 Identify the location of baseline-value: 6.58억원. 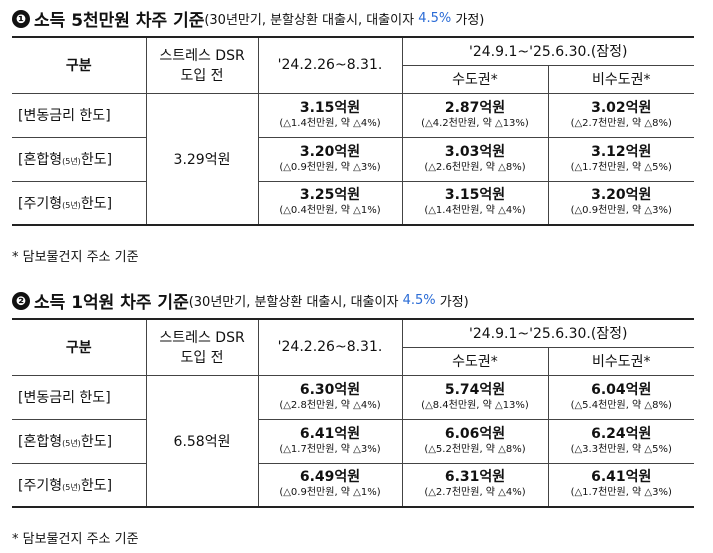
(202, 441).